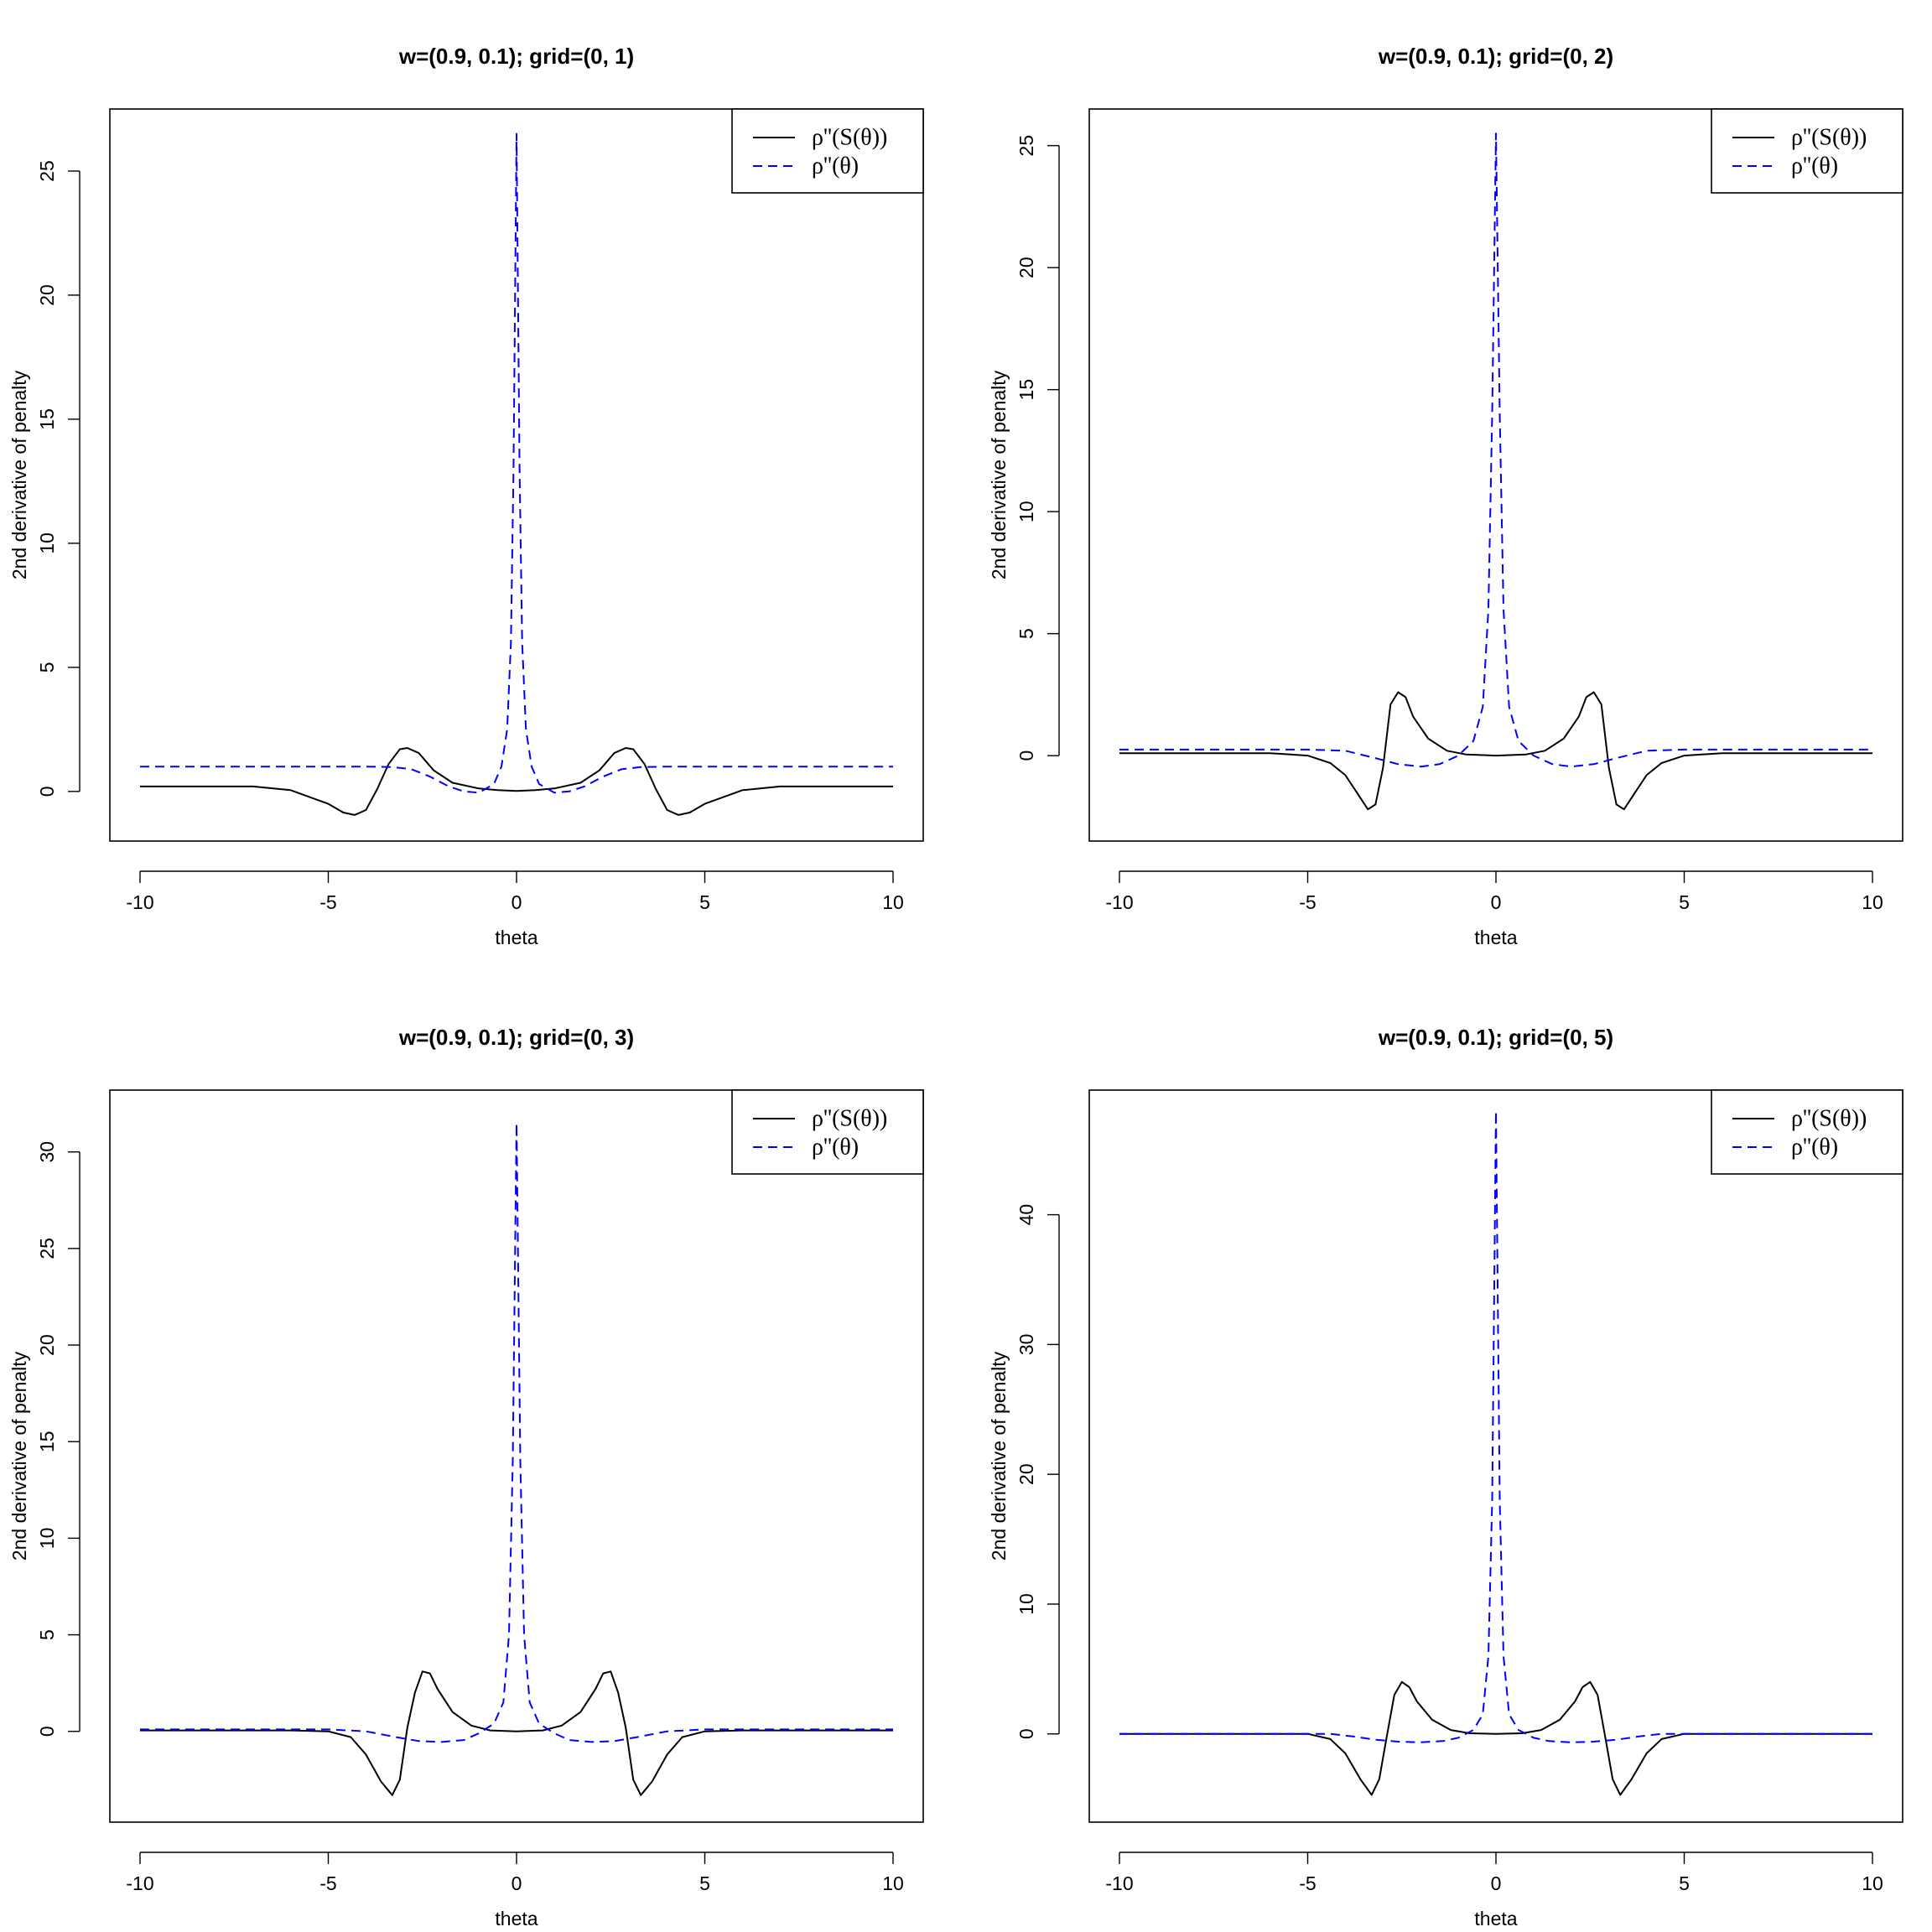 The height and width of the screenshot is (1932, 1932). I want to click on y-axis: 0 5 10 15 20 25 30, so click(58, 1439).